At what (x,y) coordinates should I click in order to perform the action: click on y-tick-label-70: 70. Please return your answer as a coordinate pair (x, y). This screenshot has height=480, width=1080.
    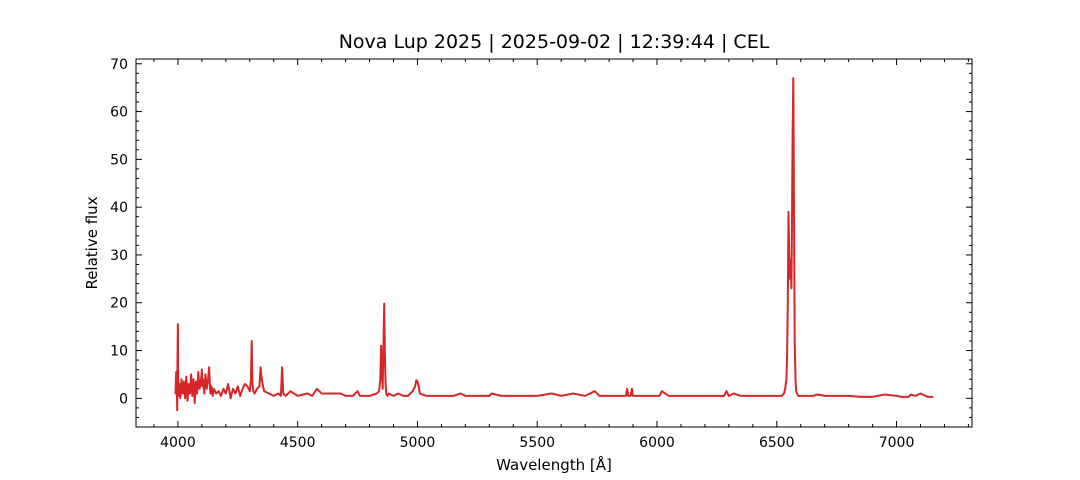
    Looking at the image, I should click on (119, 65).